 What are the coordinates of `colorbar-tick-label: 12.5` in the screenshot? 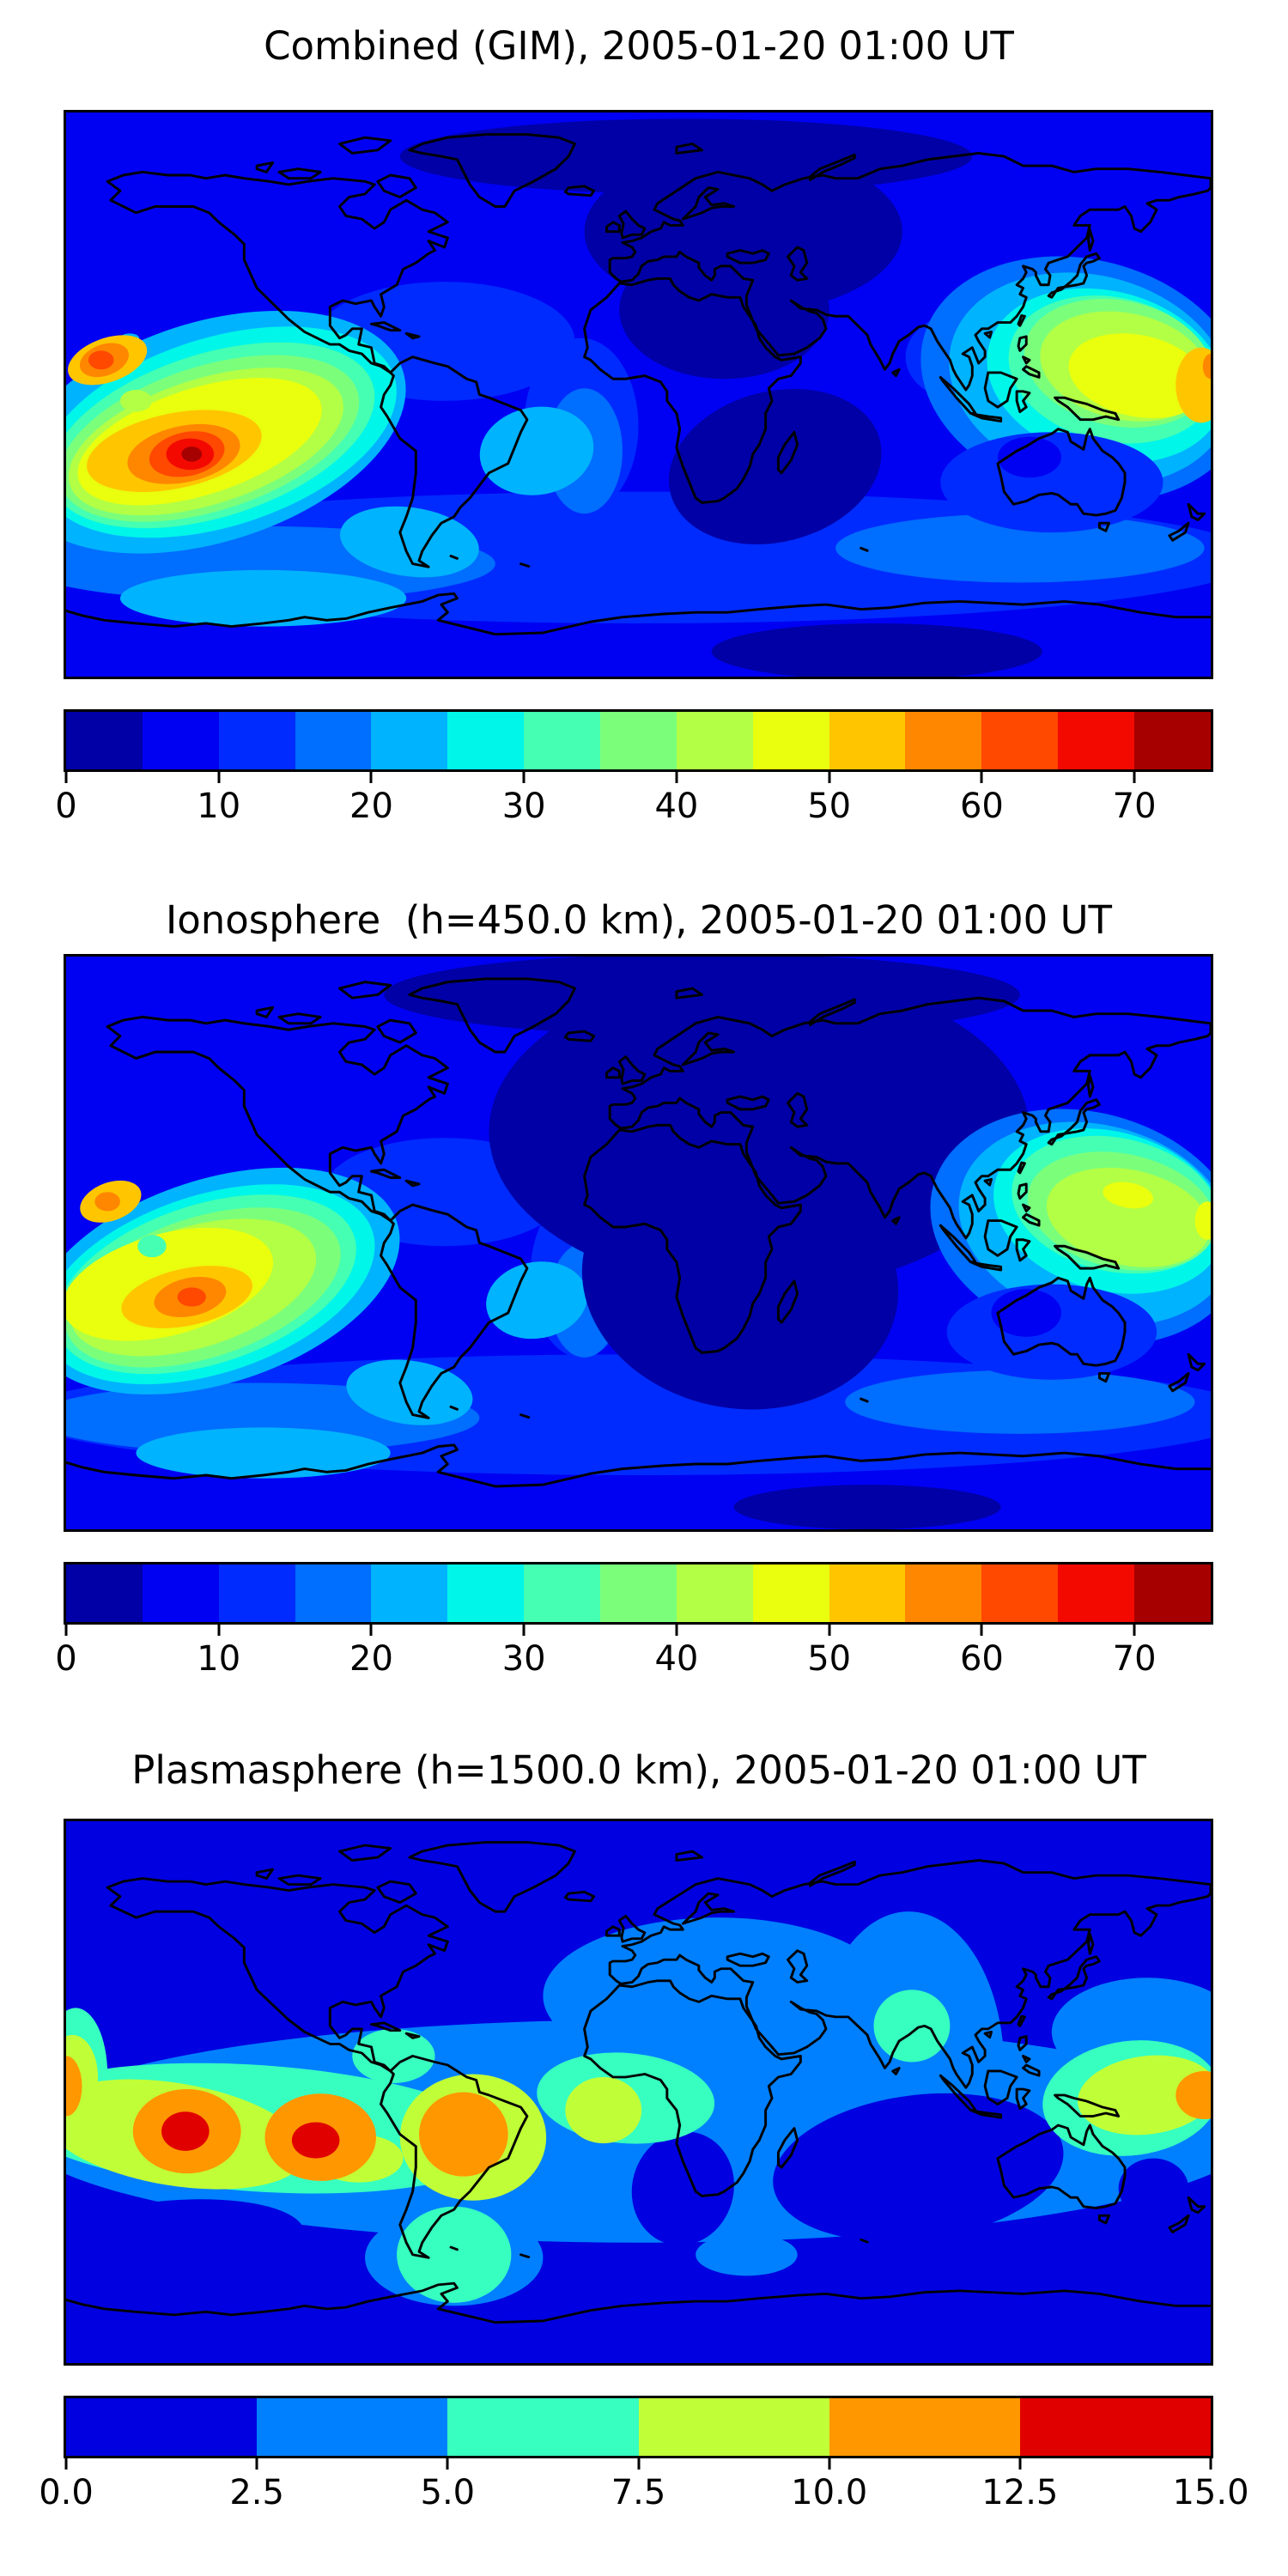 It's located at (1020, 2492).